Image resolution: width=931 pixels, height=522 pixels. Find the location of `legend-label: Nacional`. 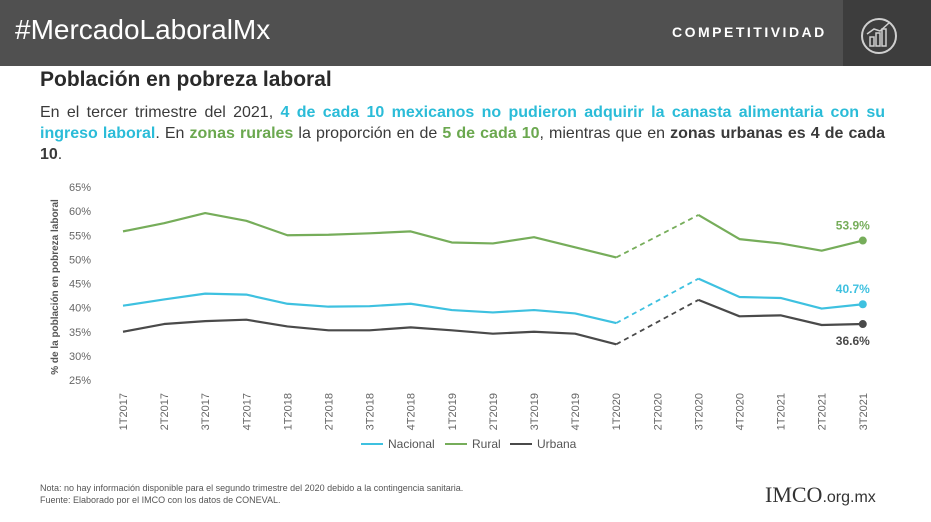

legend-label: Nacional is located at coordinates (411, 444).